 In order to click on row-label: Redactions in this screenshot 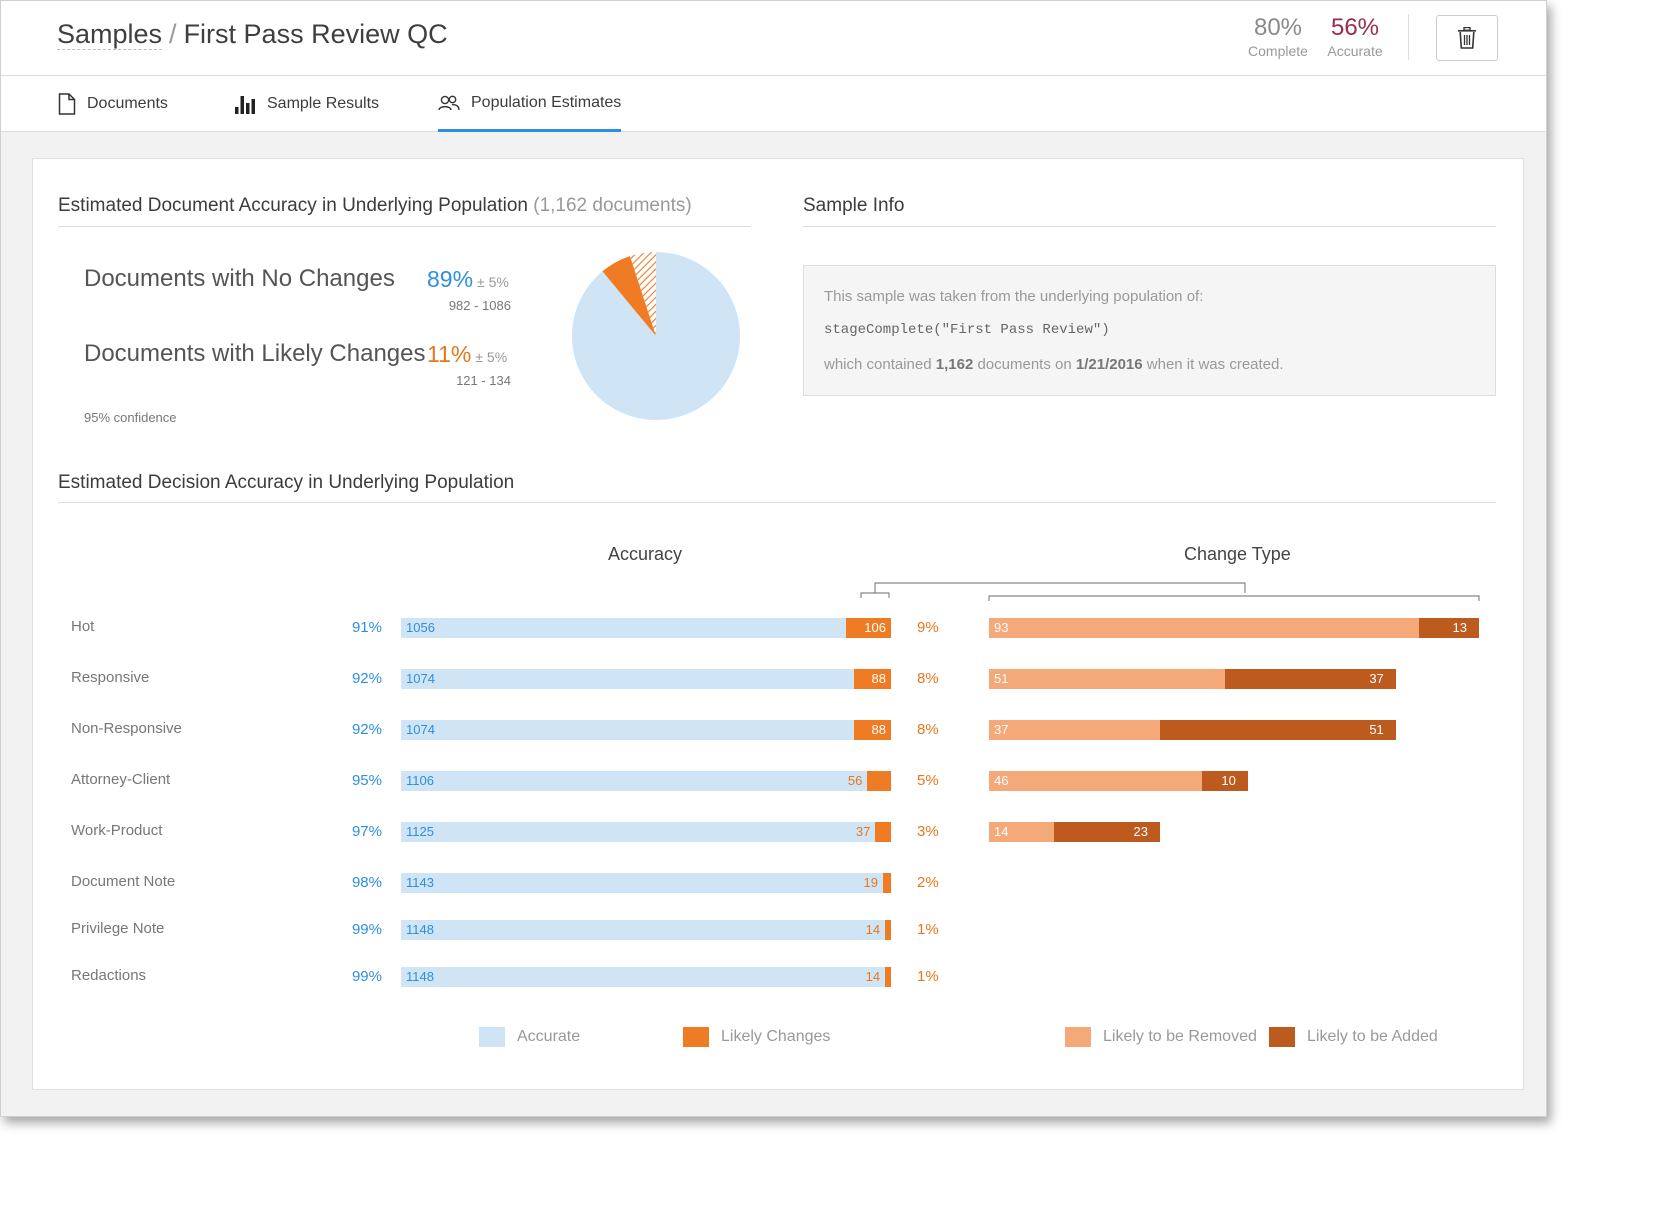, I will do `click(109, 975)`.